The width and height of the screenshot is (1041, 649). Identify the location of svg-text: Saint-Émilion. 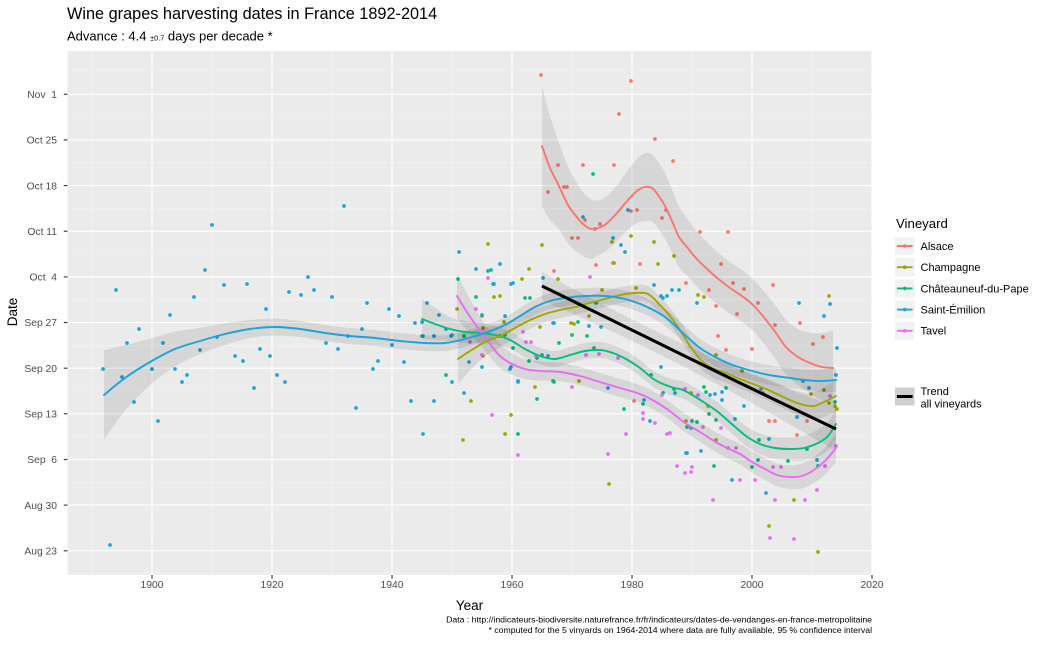
(953, 310).